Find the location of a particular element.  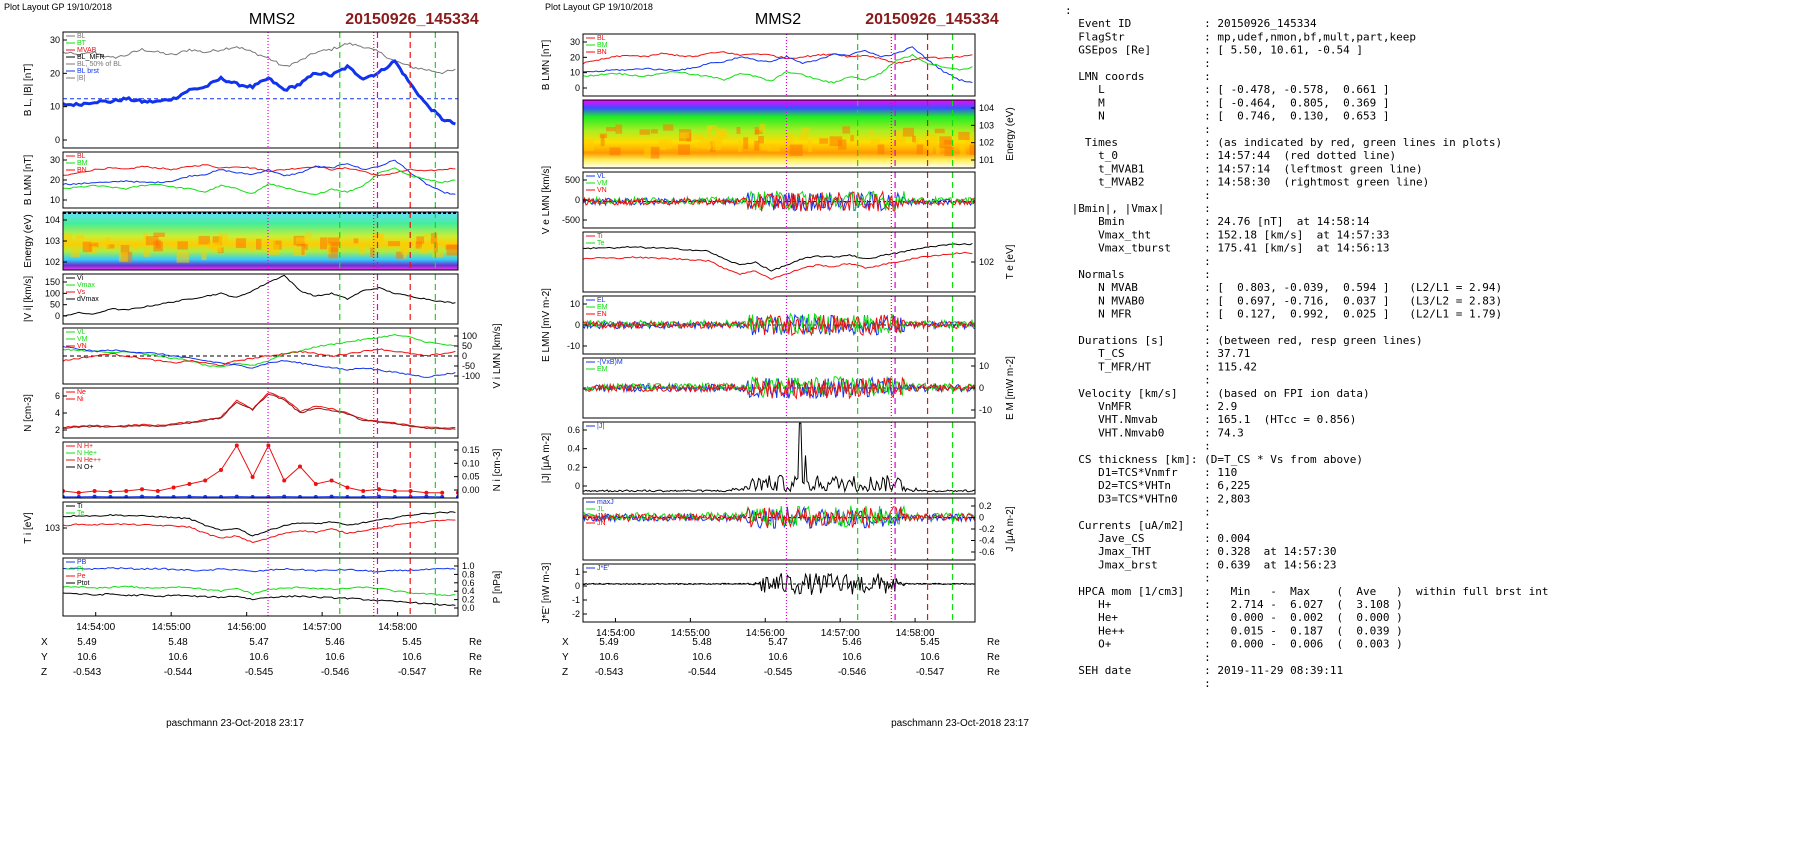

legend-label: BL is located at coordinates (81, 36).